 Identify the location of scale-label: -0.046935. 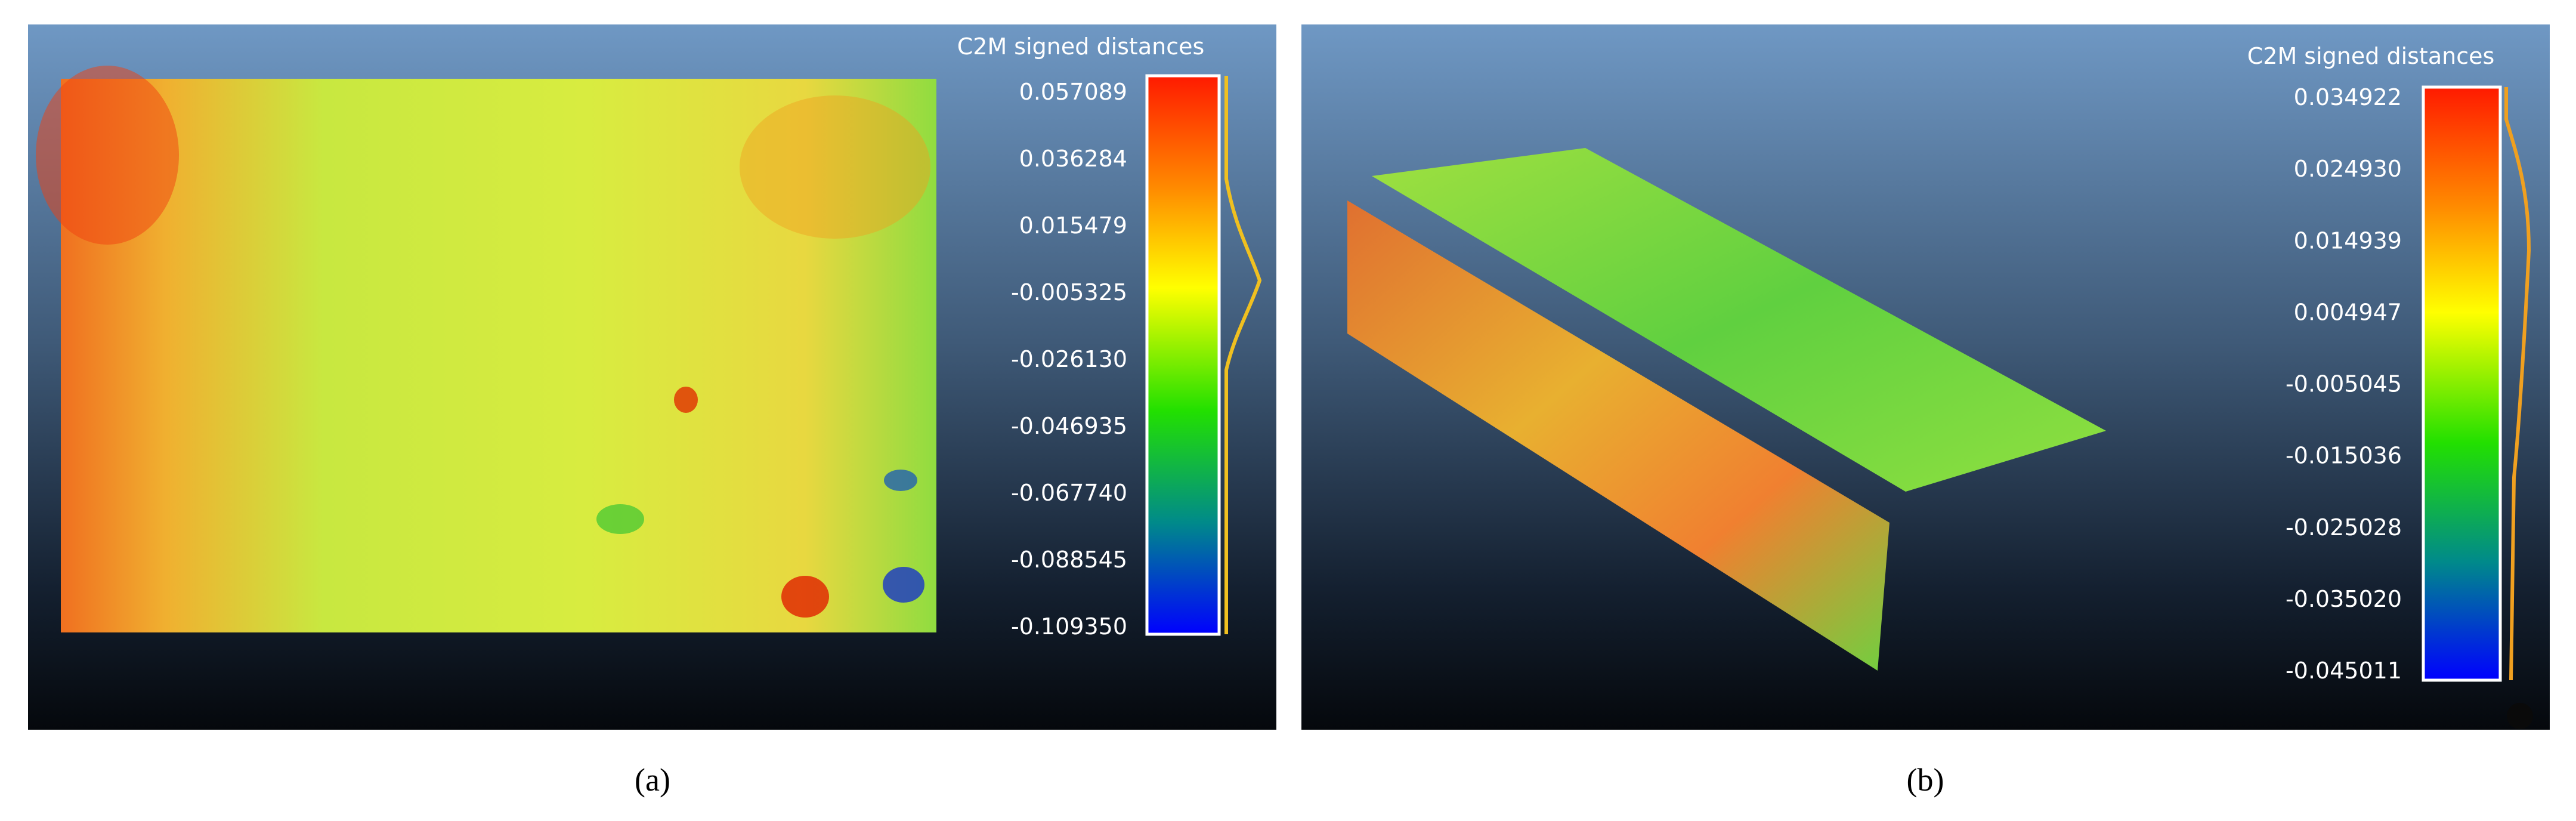
(1069, 426).